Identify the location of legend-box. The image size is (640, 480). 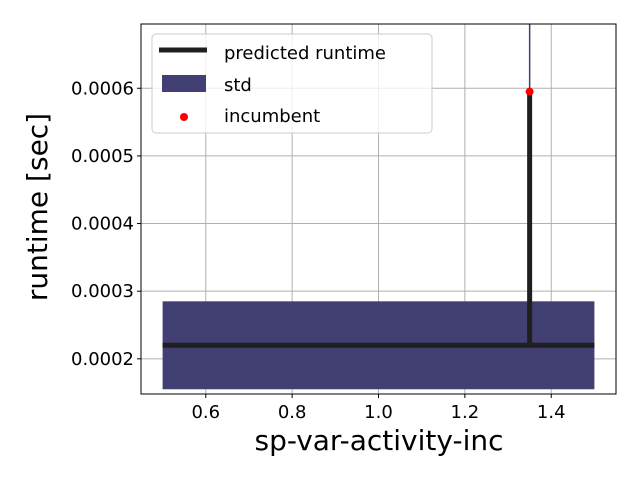
(292, 83).